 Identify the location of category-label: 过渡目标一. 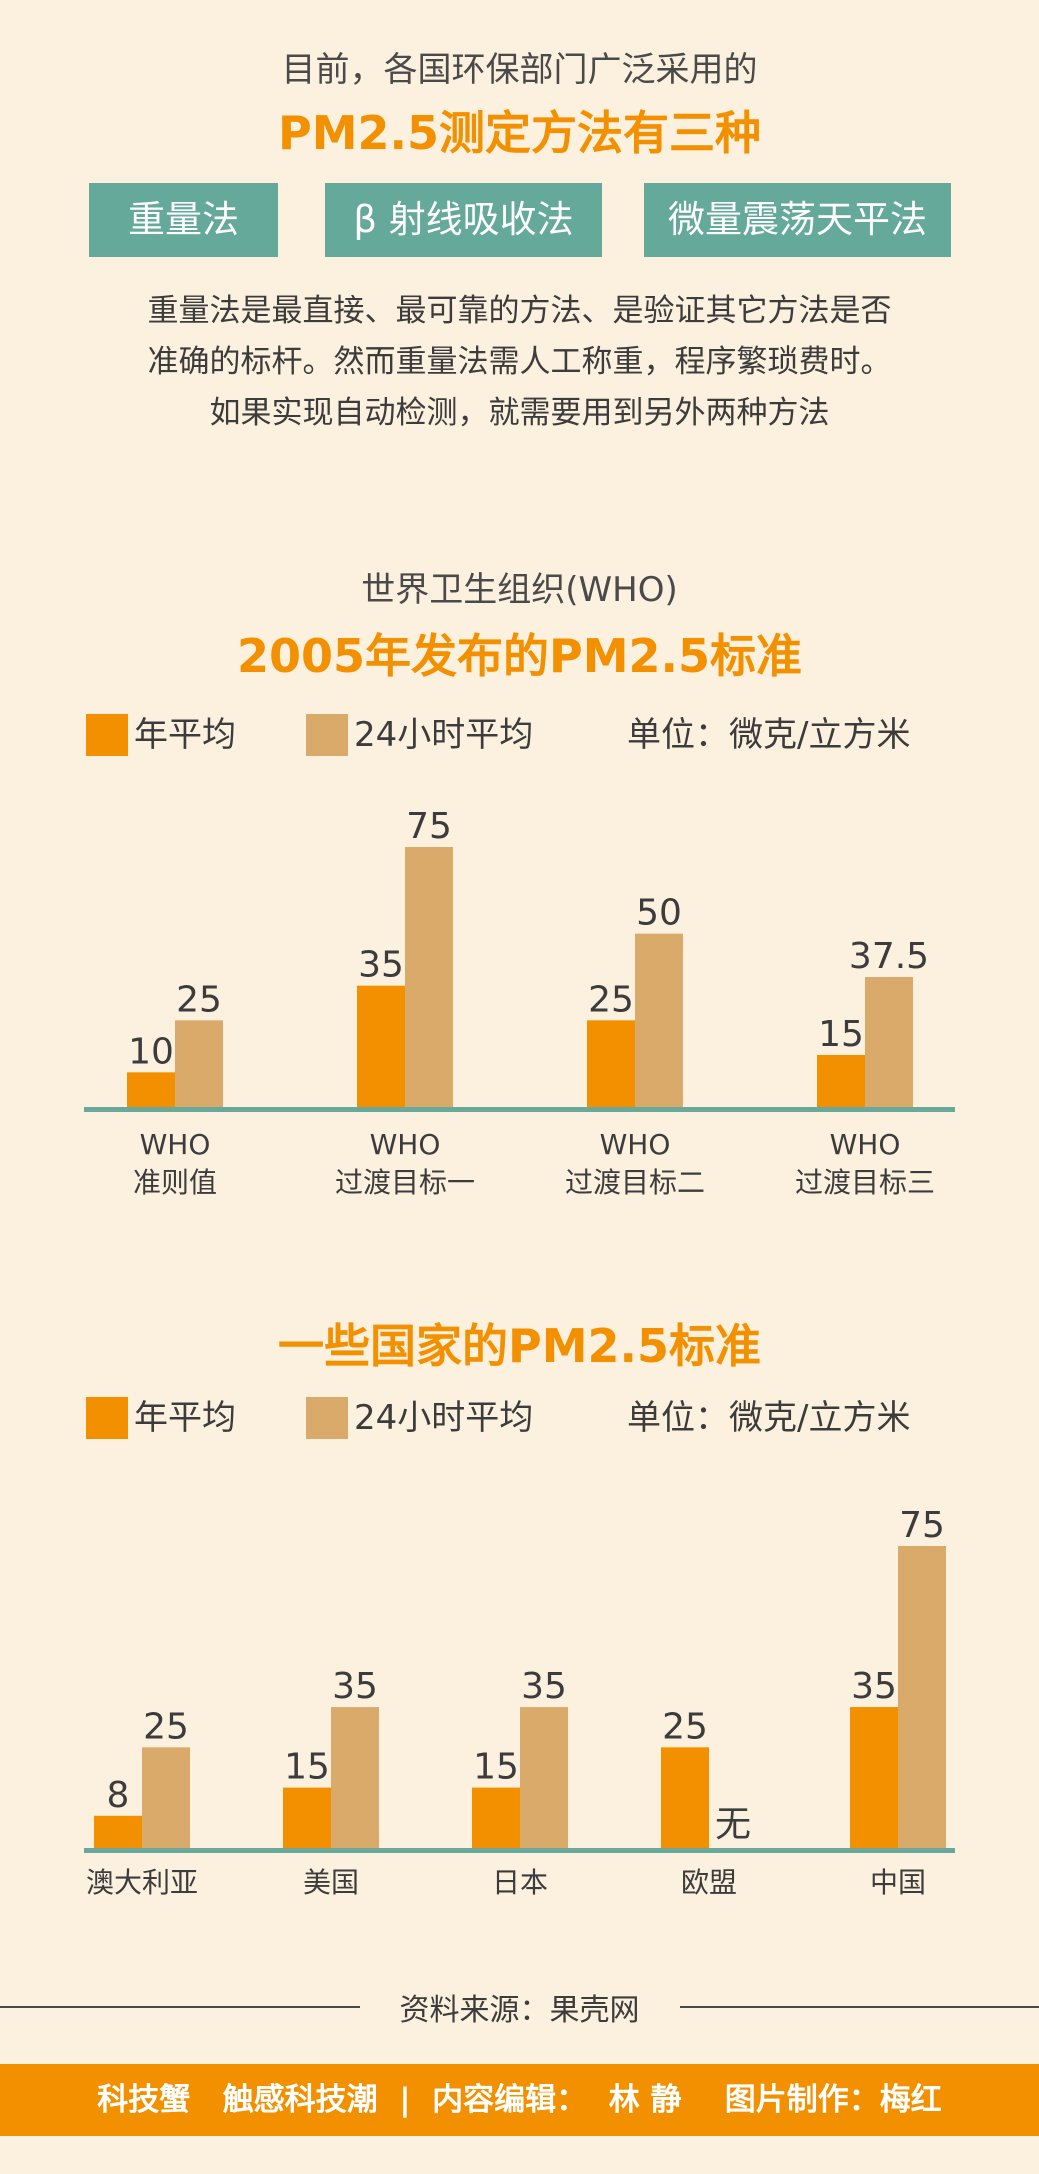
(405, 1182).